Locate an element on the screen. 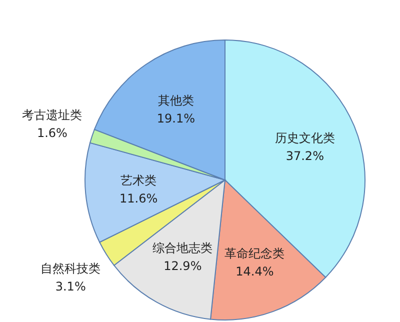 The height and width of the screenshot is (322, 400). slice-label: 考古遗址类 is located at coordinates (52, 115).